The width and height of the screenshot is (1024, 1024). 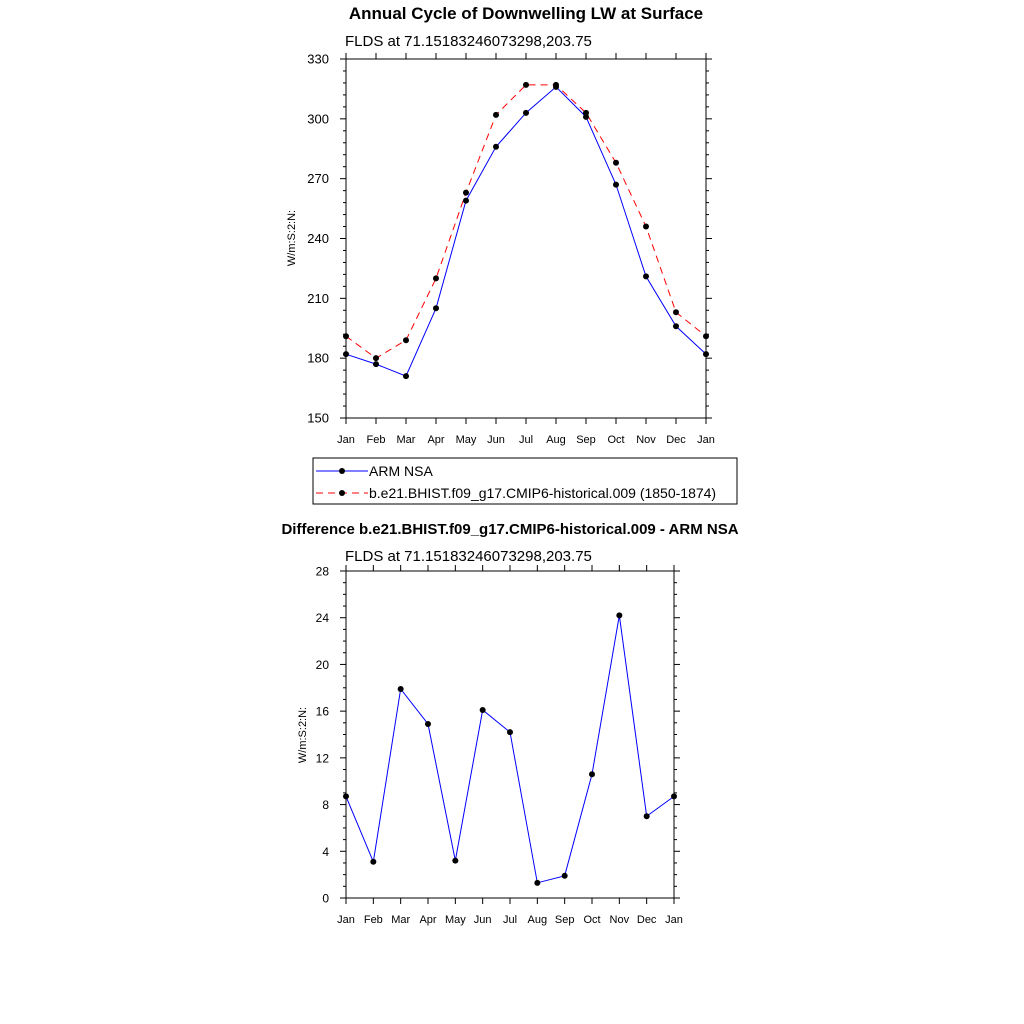 What do you see at coordinates (318, 118) in the screenshot?
I see `y-tick-label: 300` at bounding box center [318, 118].